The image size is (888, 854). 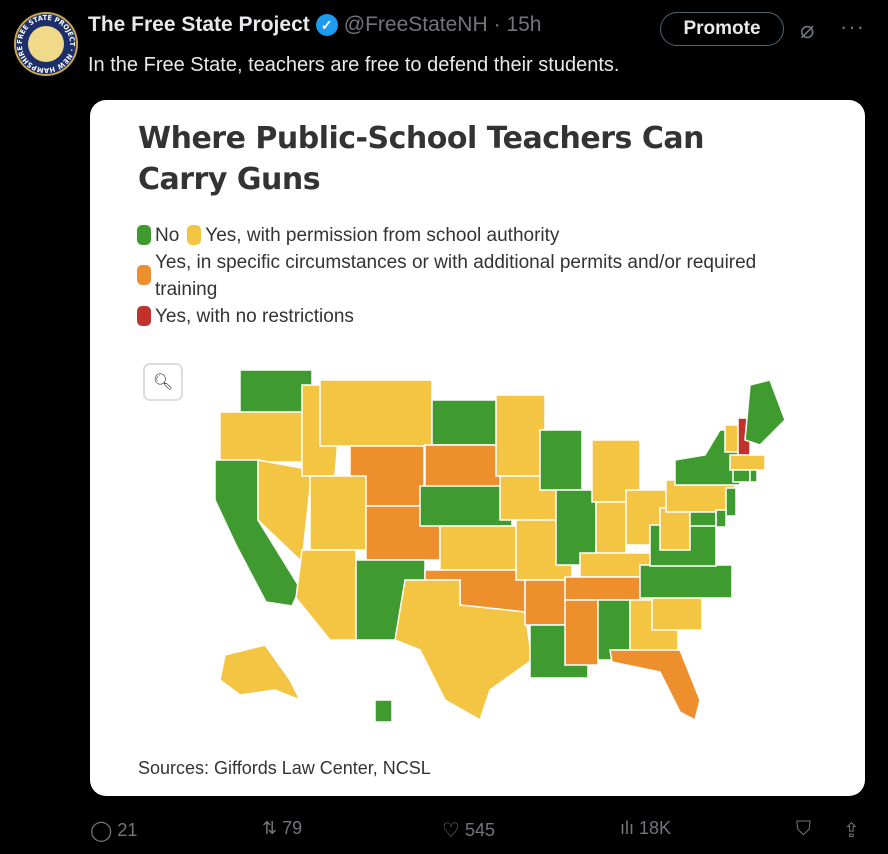 I want to click on like-count: 545, so click(x=479, y=830).